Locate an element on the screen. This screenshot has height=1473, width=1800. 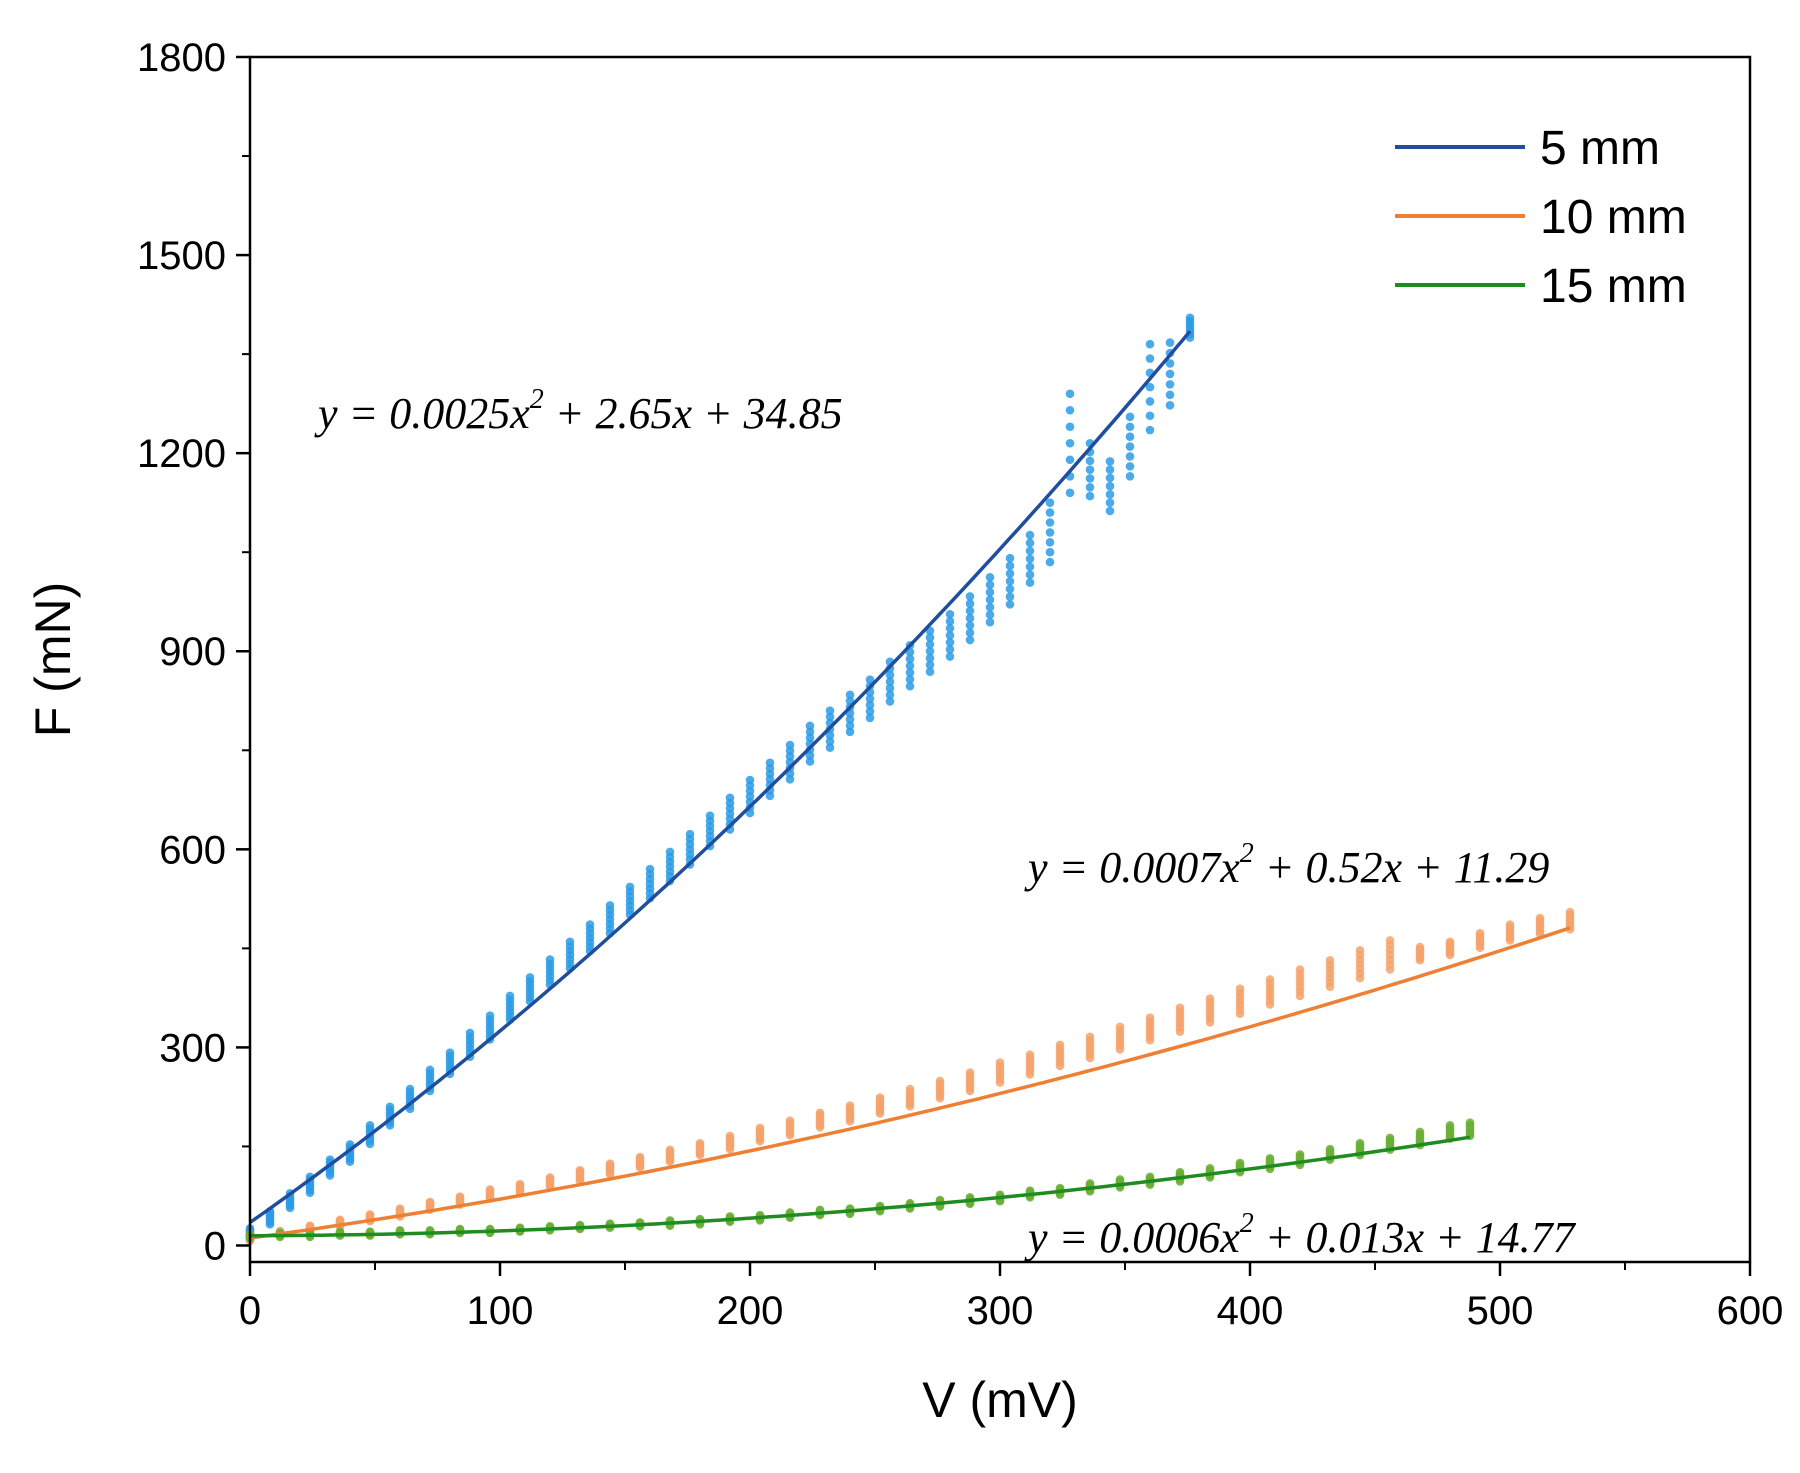
y-tick-label: 600 is located at coordinates (192, 850).